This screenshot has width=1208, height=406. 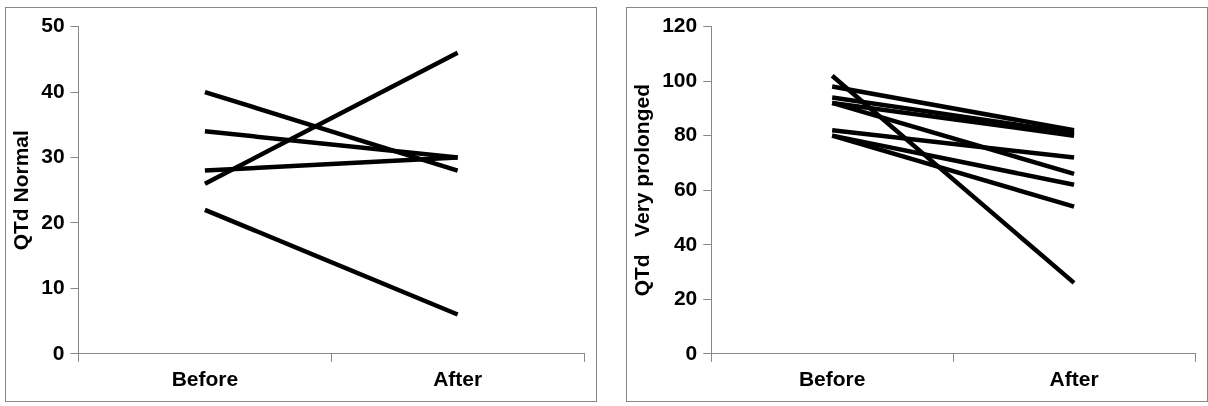 I want to click on y-axis-title: QTd Very prolonged, so click(x=642, y=190).